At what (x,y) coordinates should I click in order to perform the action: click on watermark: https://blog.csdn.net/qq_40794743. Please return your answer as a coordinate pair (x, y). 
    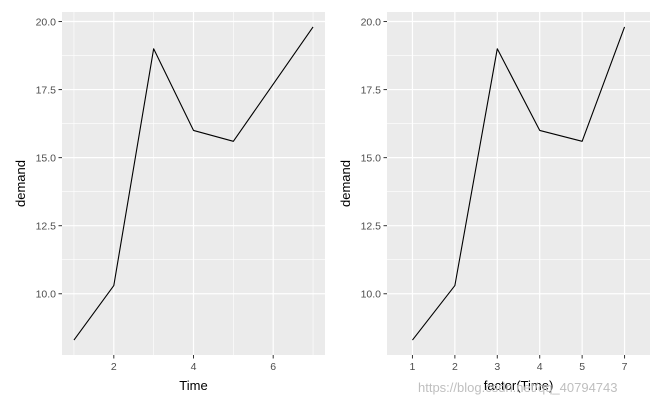
    Looking at the image, I should click on (518, 387).